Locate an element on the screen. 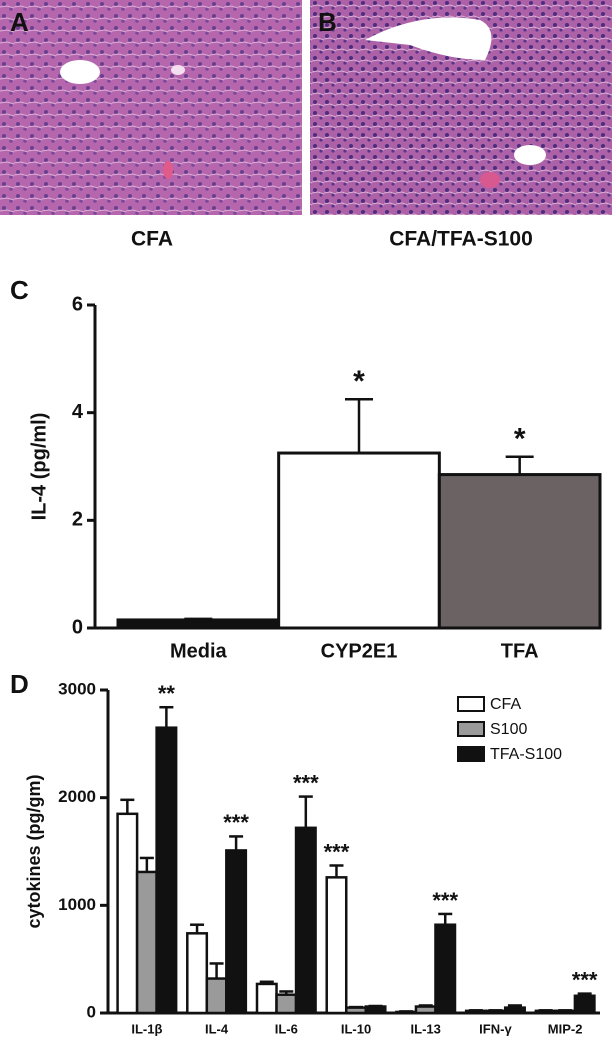  x-tick-label: Media is located at coordinates (199, 651).